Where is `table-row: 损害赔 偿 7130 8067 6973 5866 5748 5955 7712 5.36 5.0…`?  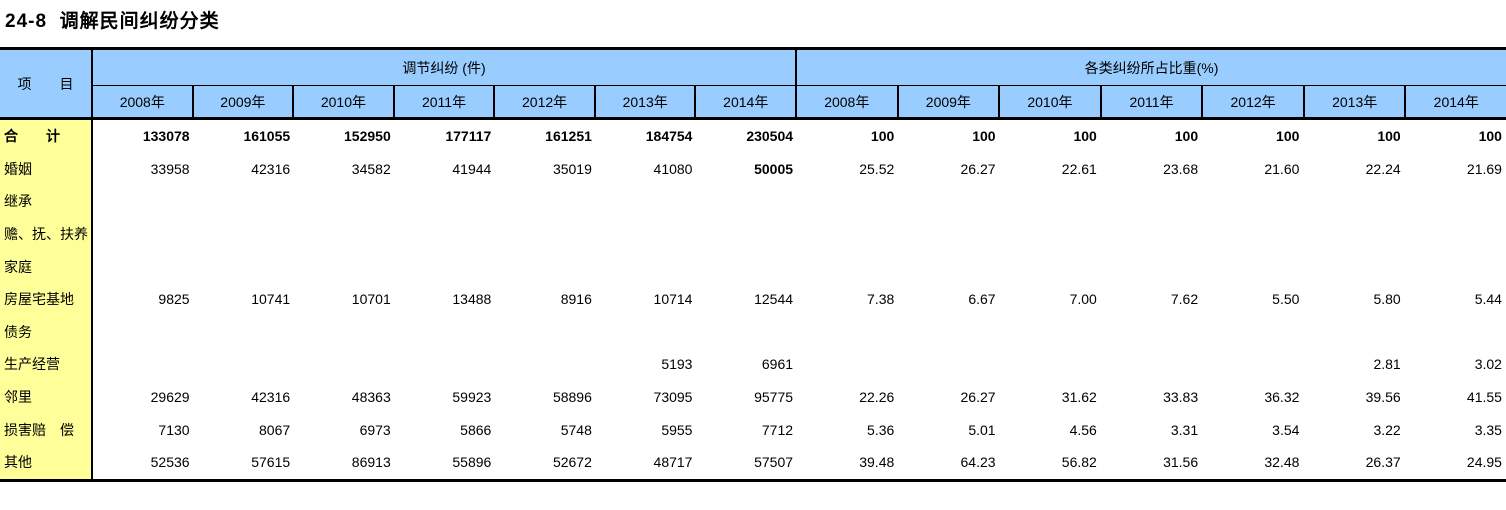 table-row: 损害赔 偿 7130 8067 6973 5866 5748 5955 7712 5.36 5.0… is located at coordinates (753, 429).